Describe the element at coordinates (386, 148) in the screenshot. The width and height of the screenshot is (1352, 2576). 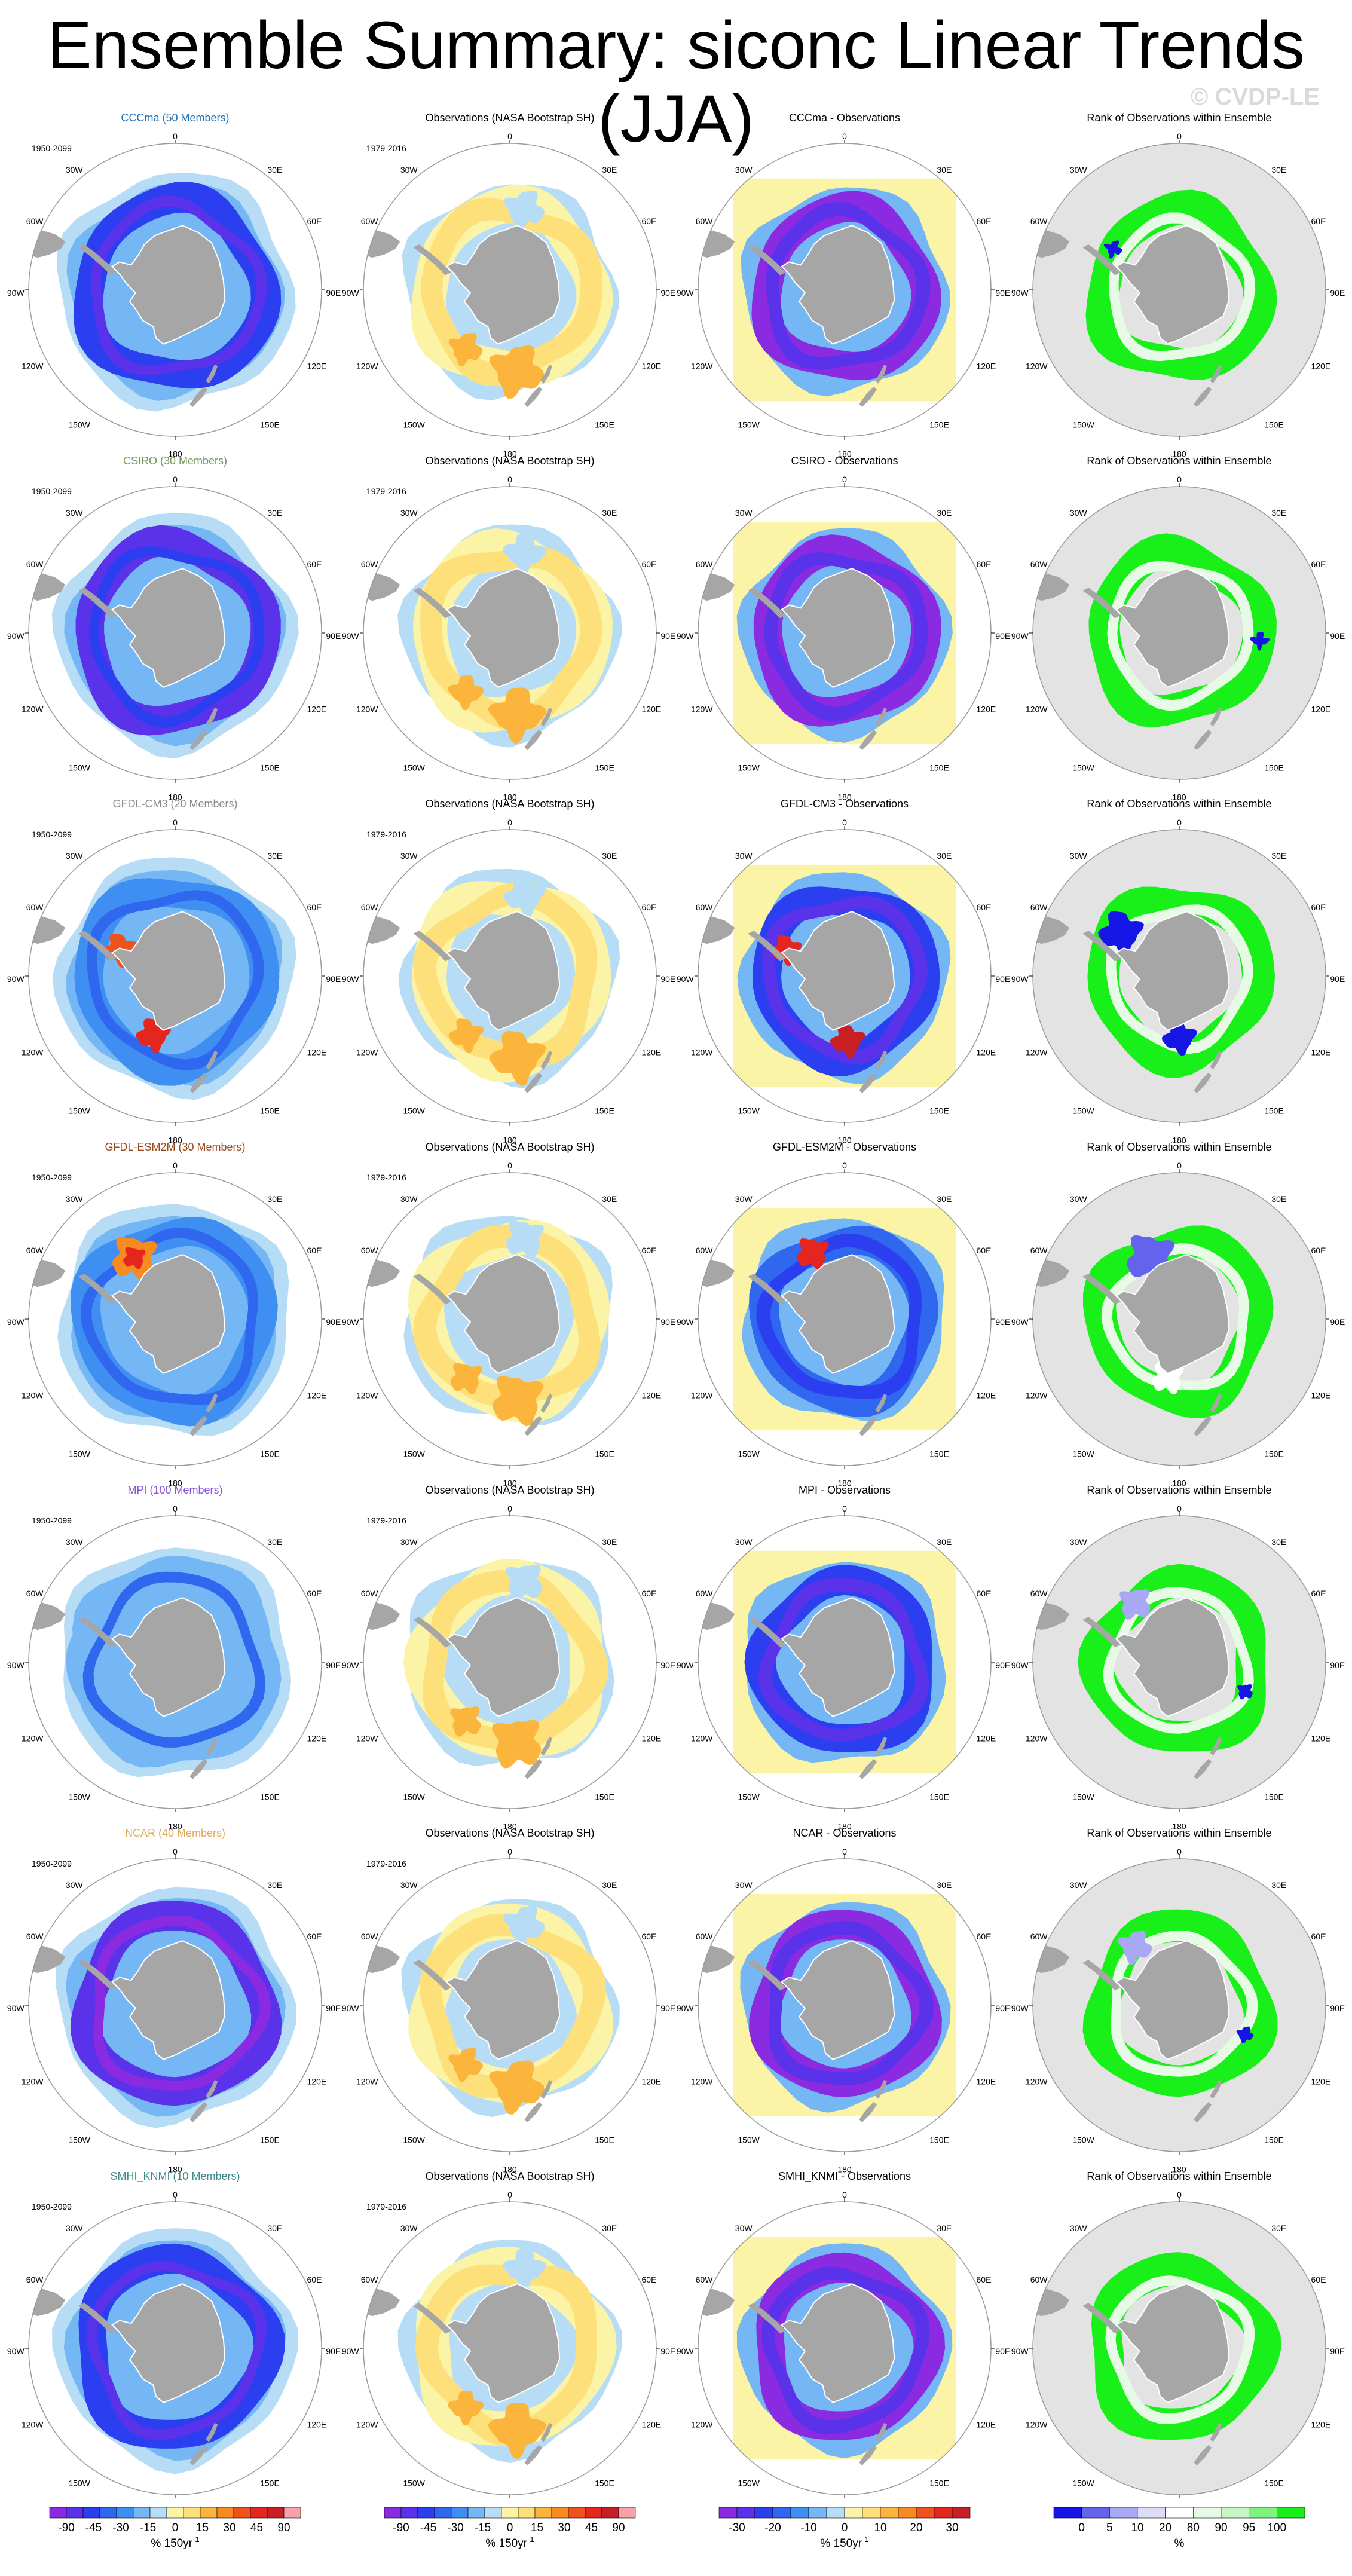
I see `period-label: 1979-2016` at that location.